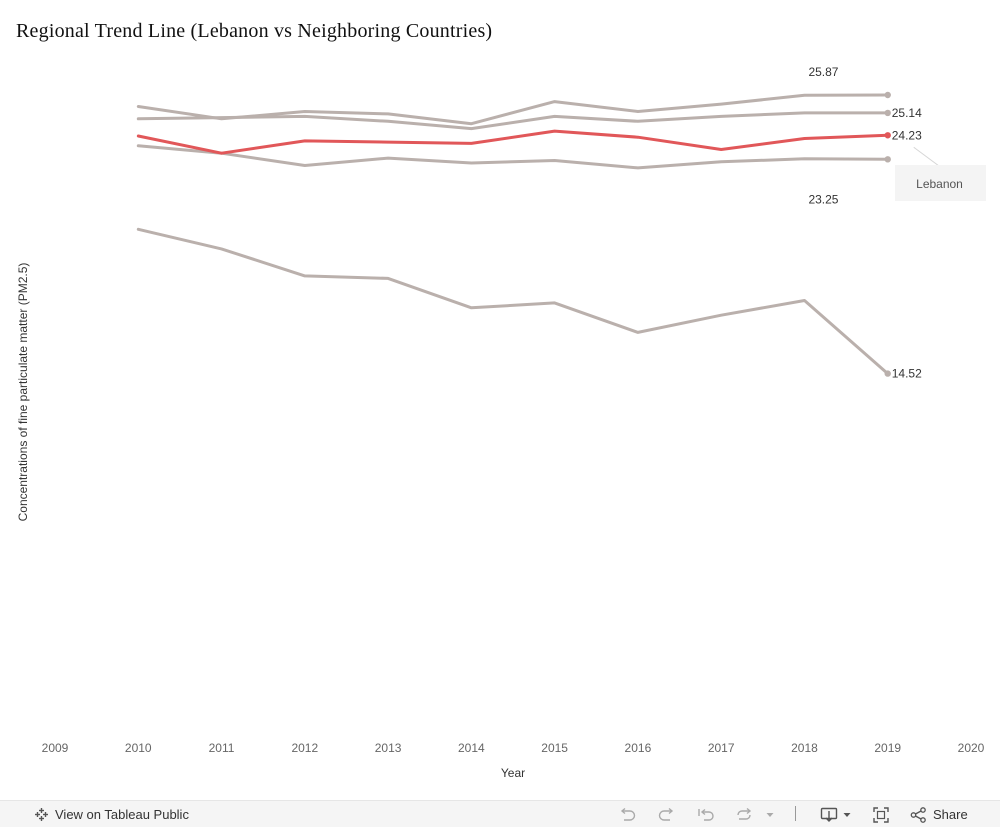 The height and width of the screenshot is (828, 1000). Describe the element at coordinates (907, 374) in the screenshot. I see `data-label-neighbor-d: 14.52` at that location.